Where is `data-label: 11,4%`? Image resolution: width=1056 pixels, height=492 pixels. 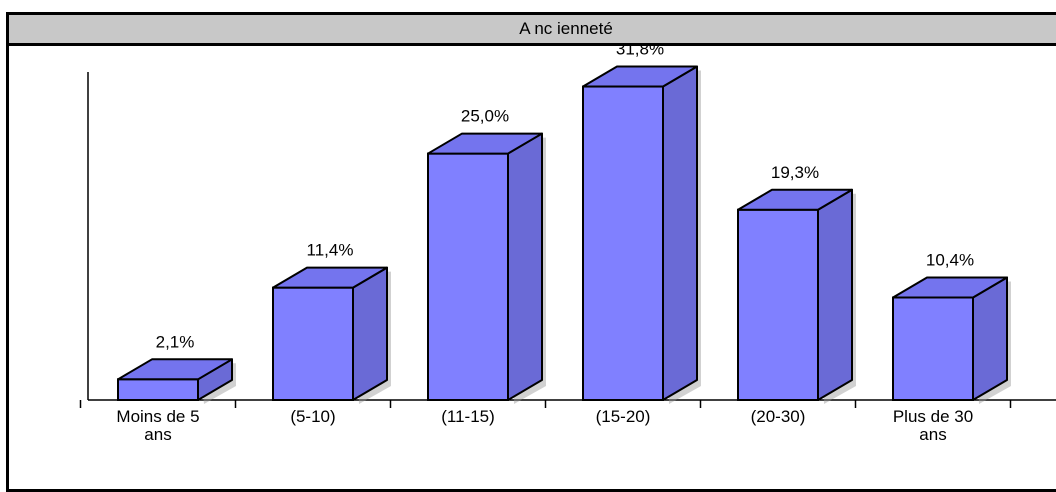 data-label: 11,4% is located at coordinates (330, 250).